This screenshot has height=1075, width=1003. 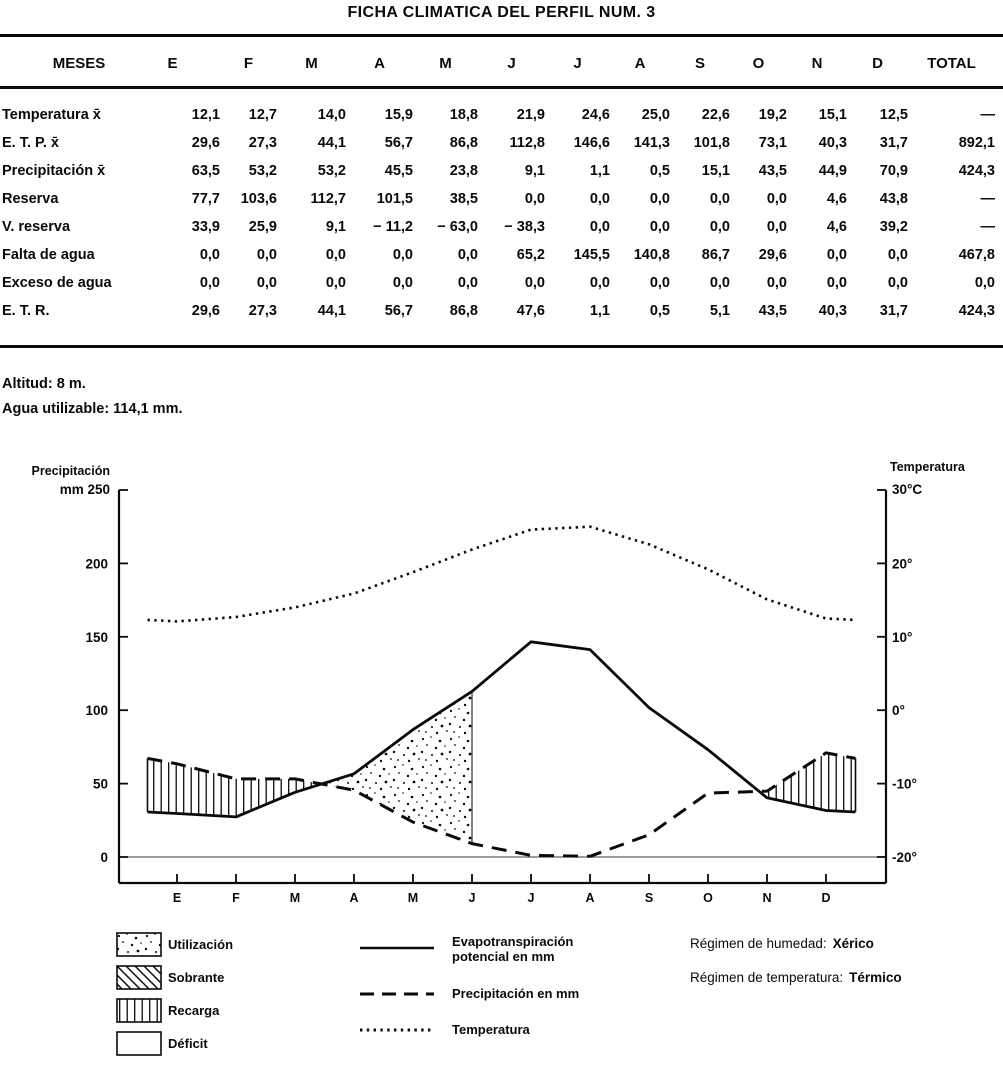 What do you see at coordinates (817, 63) in the screenshot?
I see `column-header-11: N` at bounding box center [817, 63].